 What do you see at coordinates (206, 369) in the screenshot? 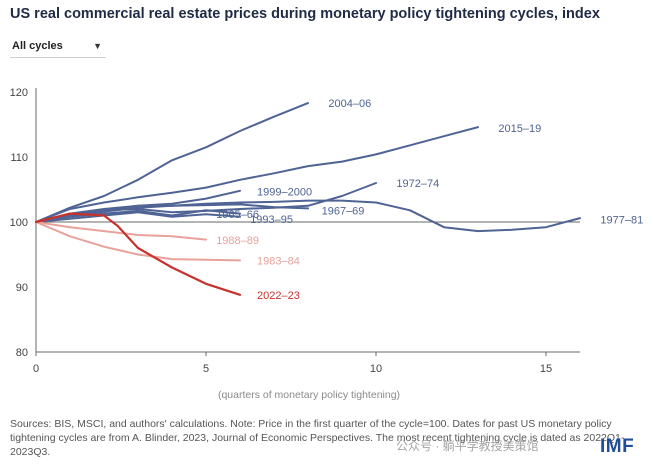
I see `x-tick-label: 5` at bounding box center [206, 369].